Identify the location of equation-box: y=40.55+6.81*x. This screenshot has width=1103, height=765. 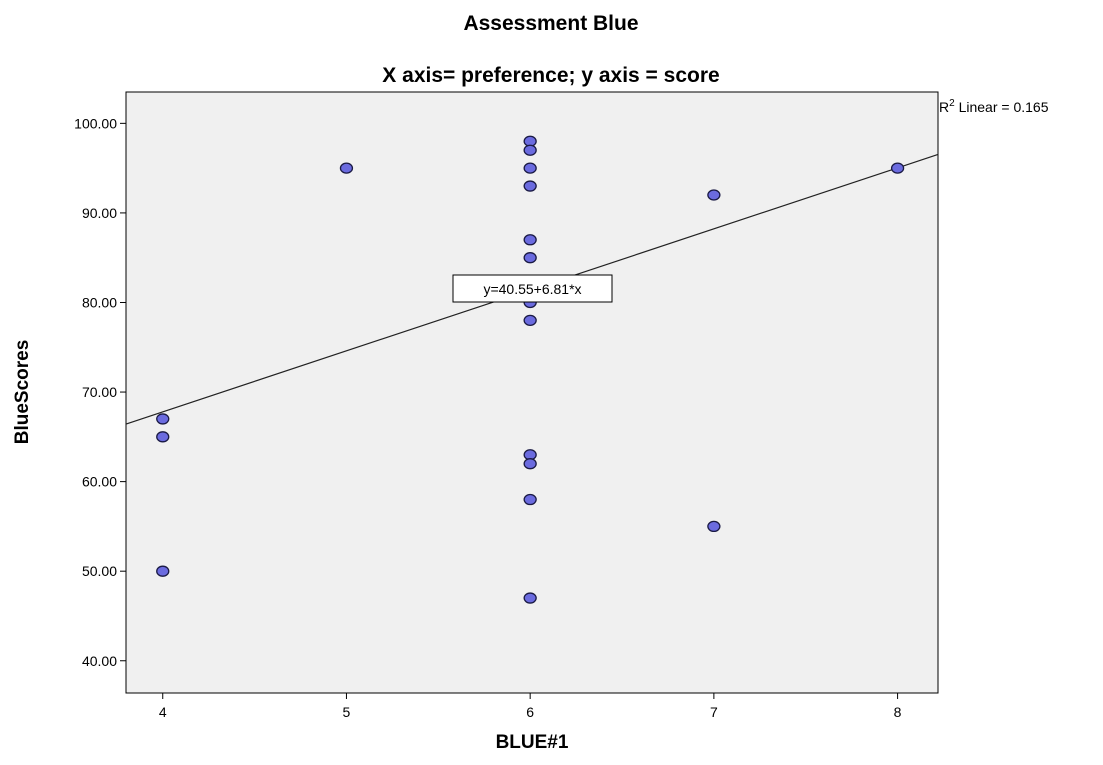
(532, 288).